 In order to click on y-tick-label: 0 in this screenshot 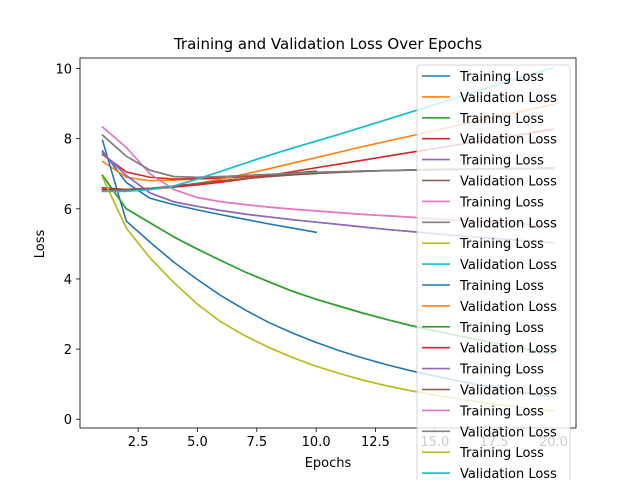, I will do `click(68, 420)`.